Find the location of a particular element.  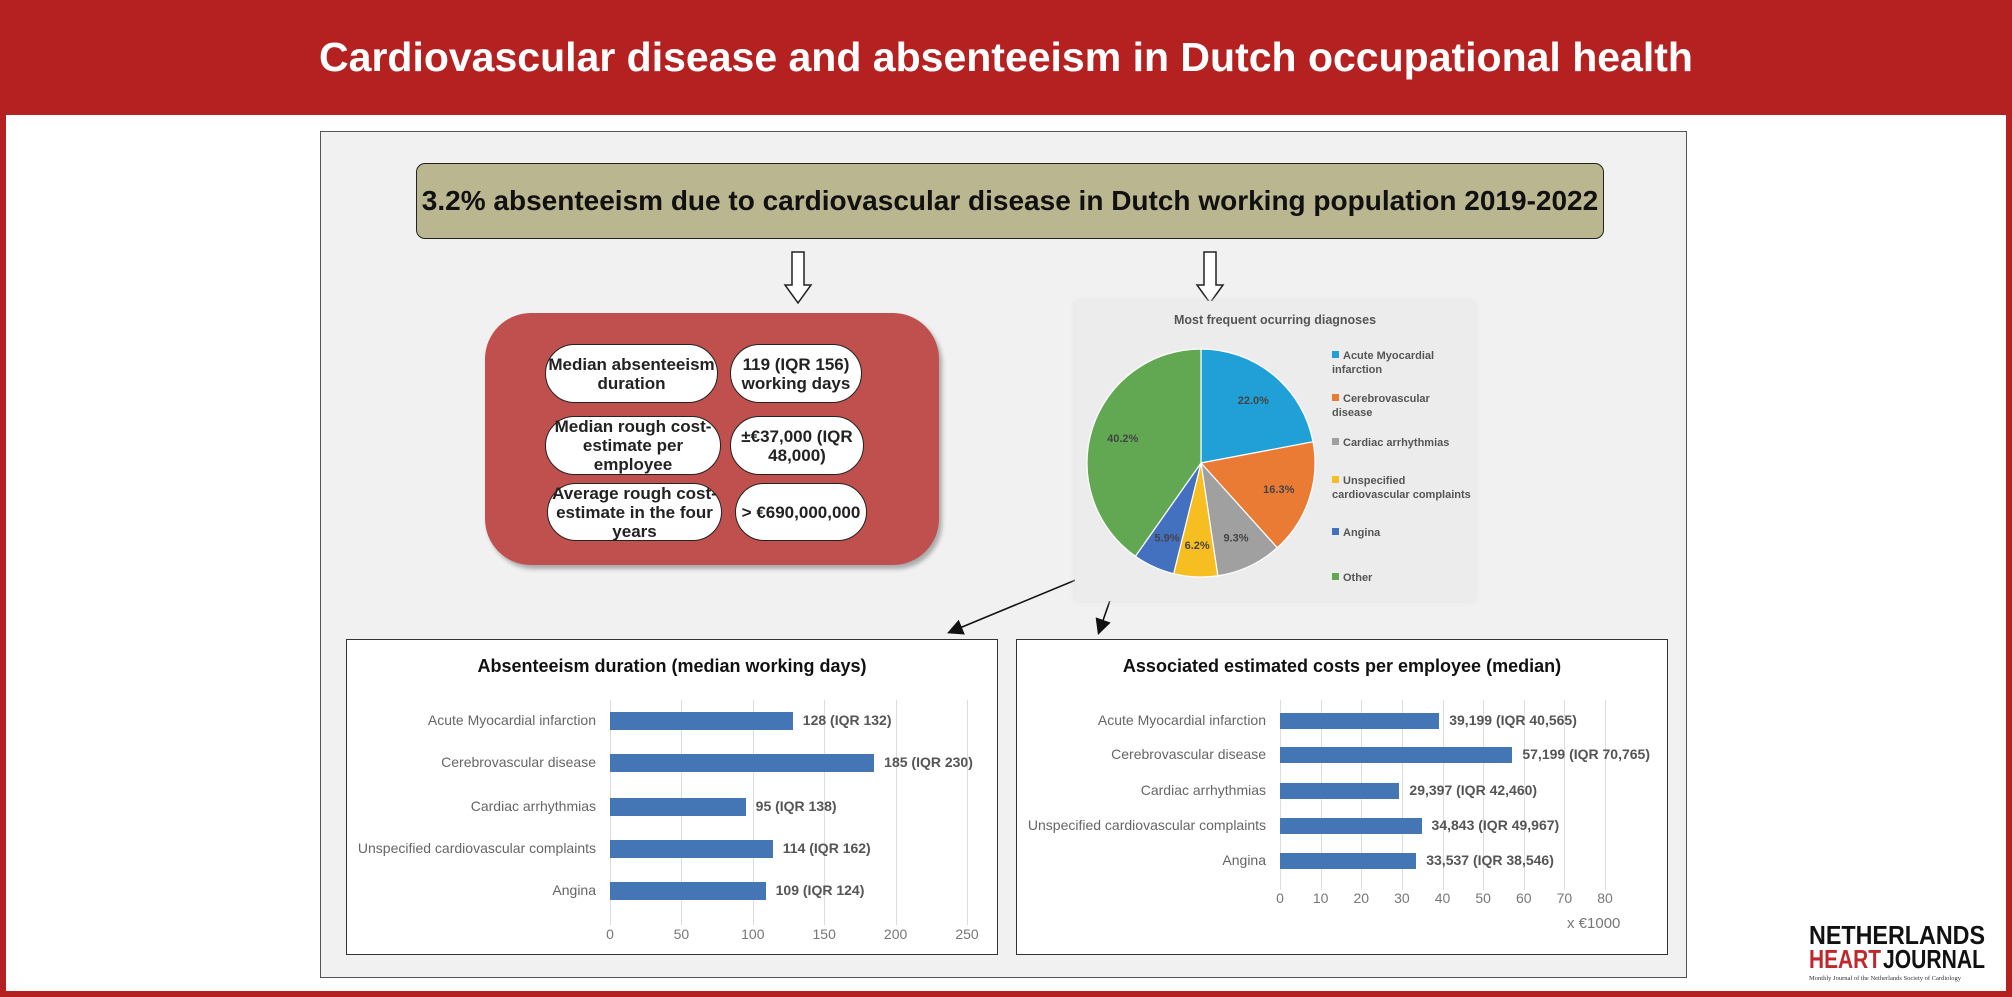

svg-text: NETHERLANDS is located at coordinates (1897, 935).